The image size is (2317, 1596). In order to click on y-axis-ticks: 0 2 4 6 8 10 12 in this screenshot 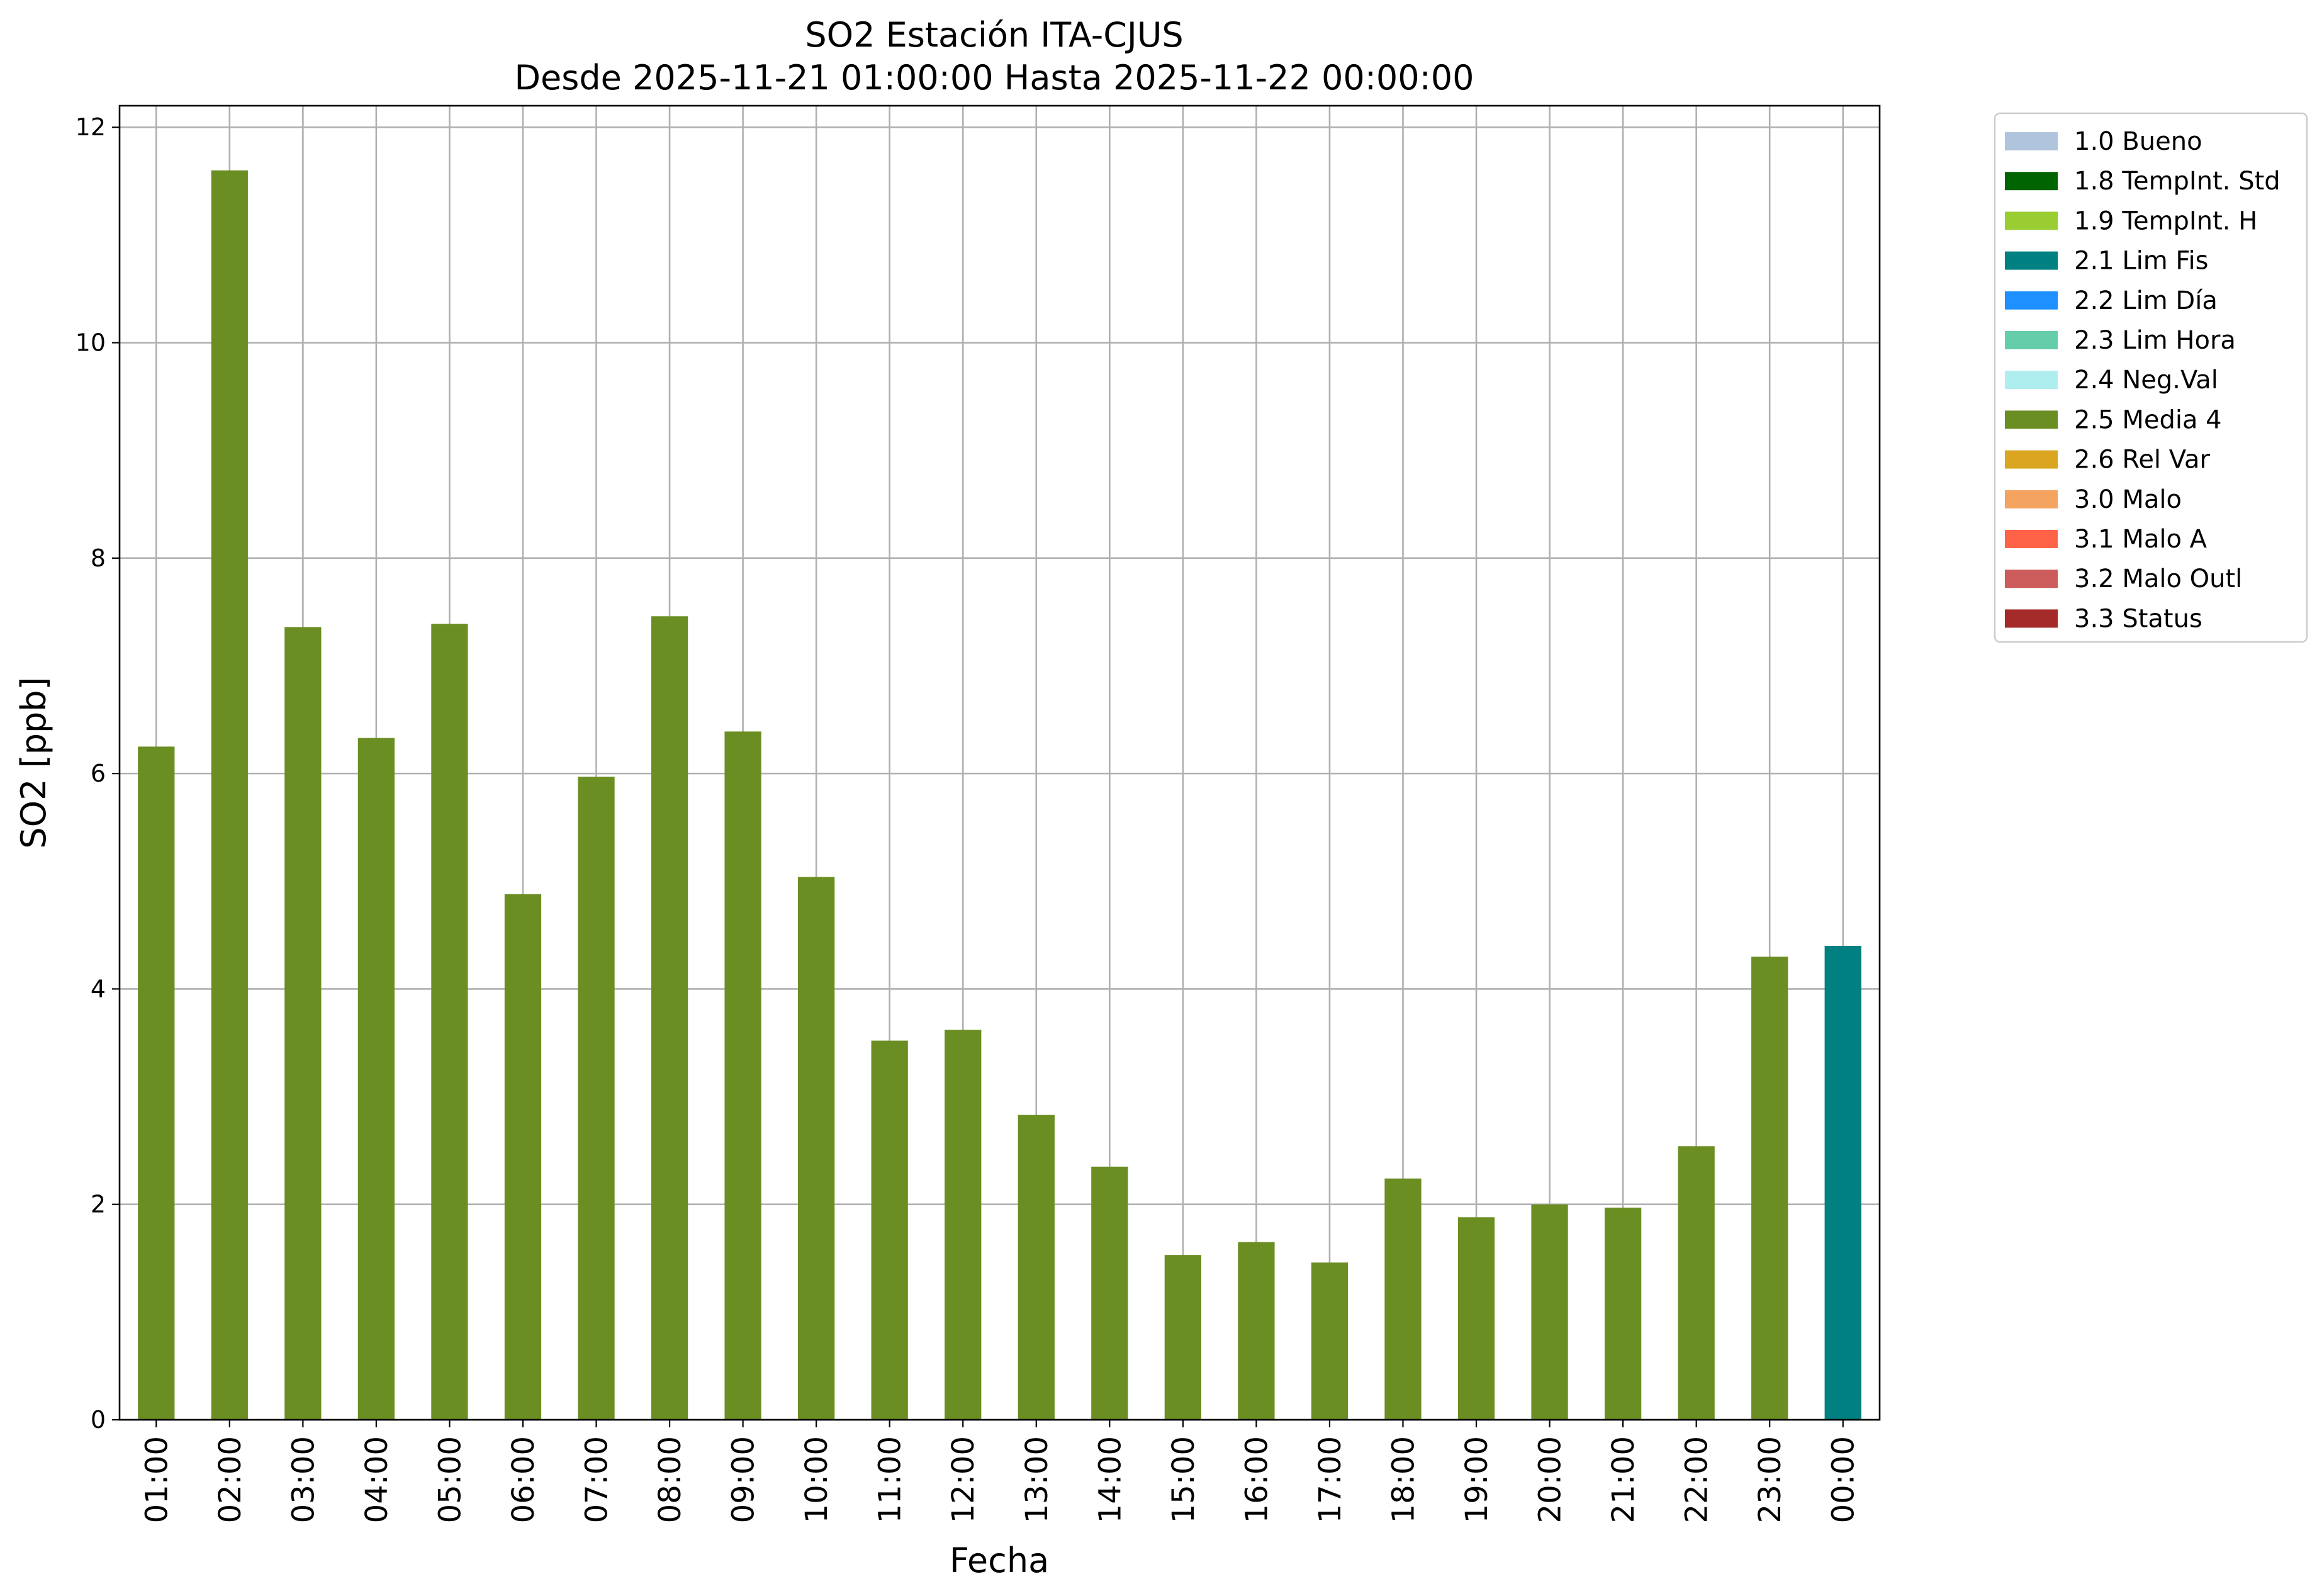, I will do `click(98, 773)`.